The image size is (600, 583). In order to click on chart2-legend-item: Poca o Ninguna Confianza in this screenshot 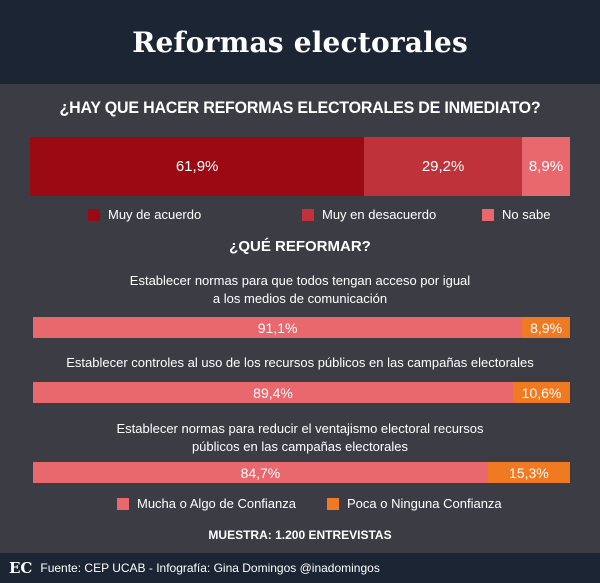, I will do `click(414, 503)`.